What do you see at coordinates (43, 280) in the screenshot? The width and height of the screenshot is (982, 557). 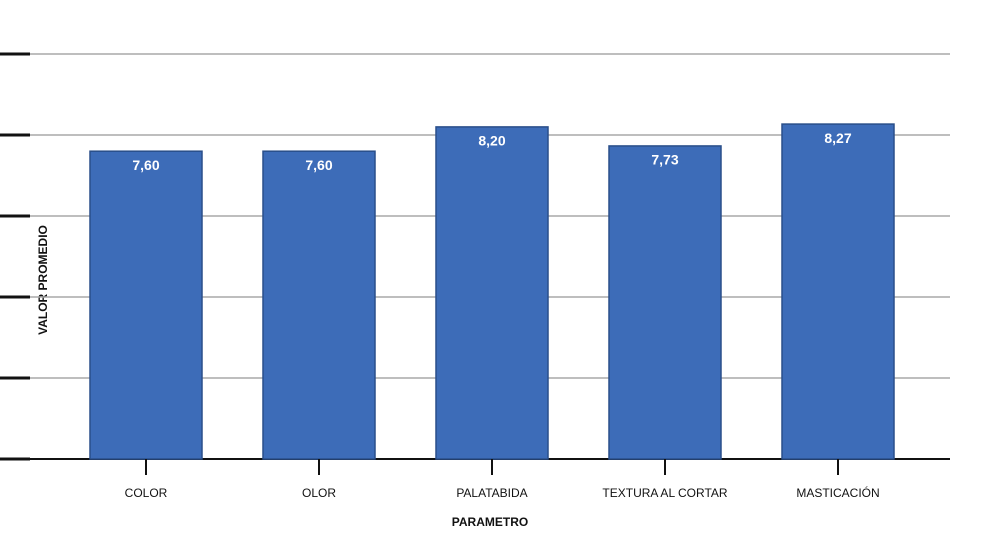 I see `y-axis-label: VALOR PROMEDIO` at bounding box center [43, 280].